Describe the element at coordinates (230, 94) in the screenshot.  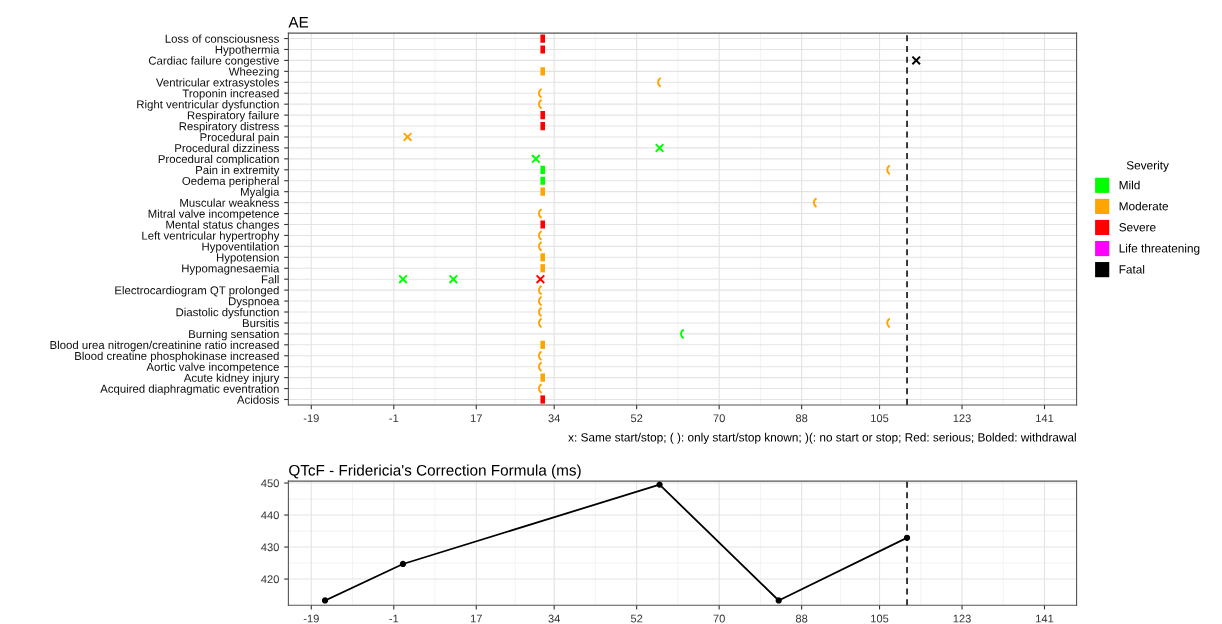
I see `y-tick-label: Troponin increased` at that location.